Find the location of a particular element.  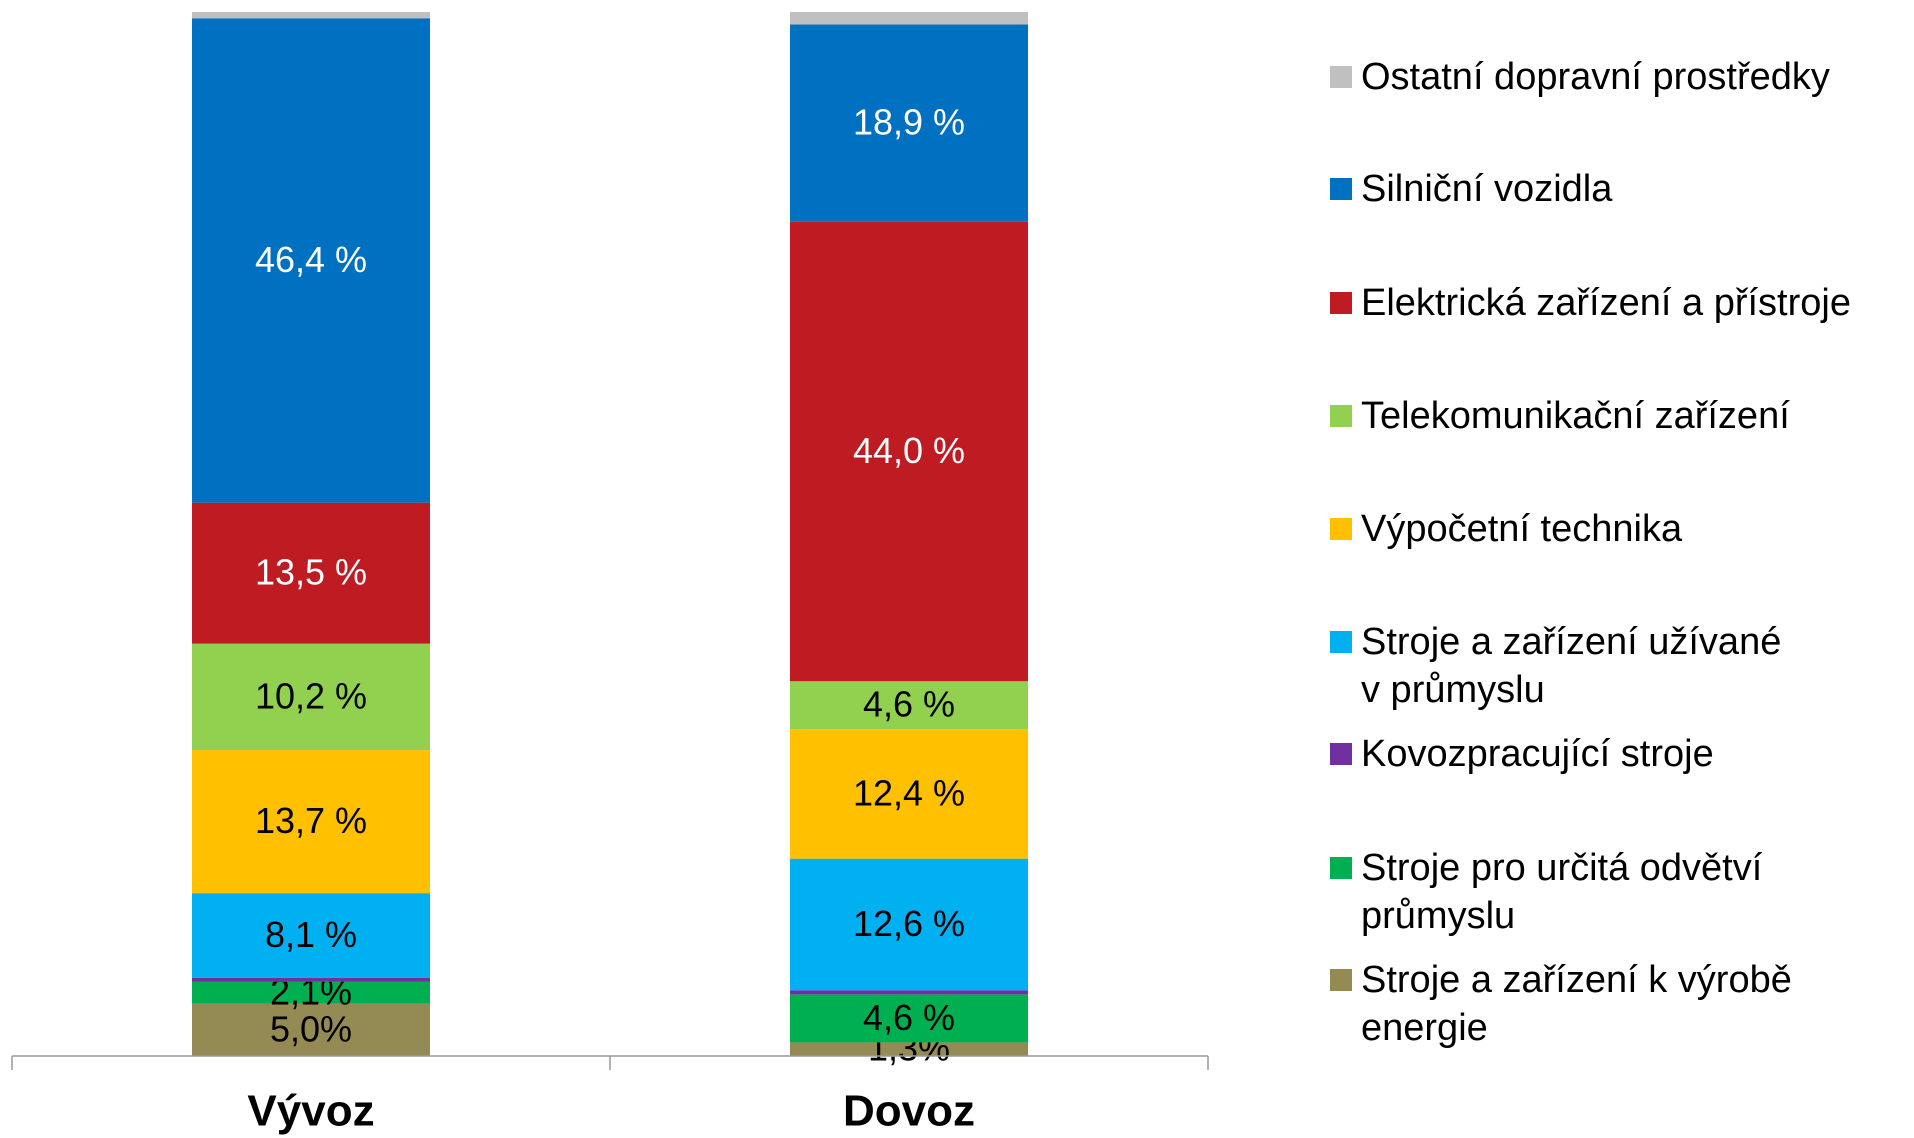

legend-label: Ostatní dopravní prostředky is located at coordinates (1595, 77).